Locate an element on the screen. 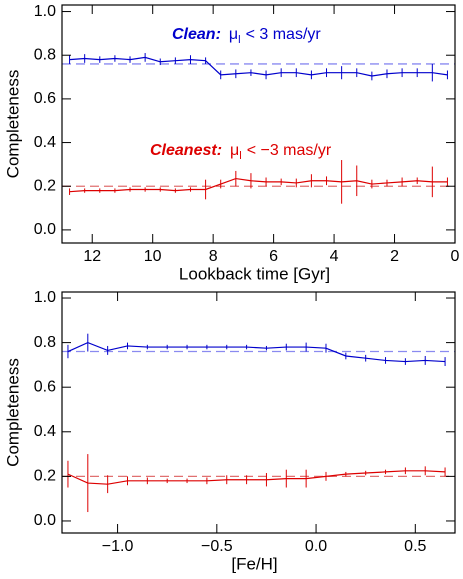  x-tick-label: 0 is located at coordinates (455, 256).